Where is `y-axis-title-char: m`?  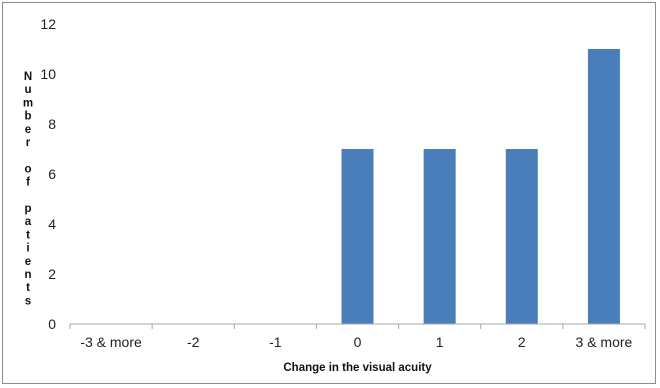
y-axis-title-char: m is located at coordinates (28, 103).